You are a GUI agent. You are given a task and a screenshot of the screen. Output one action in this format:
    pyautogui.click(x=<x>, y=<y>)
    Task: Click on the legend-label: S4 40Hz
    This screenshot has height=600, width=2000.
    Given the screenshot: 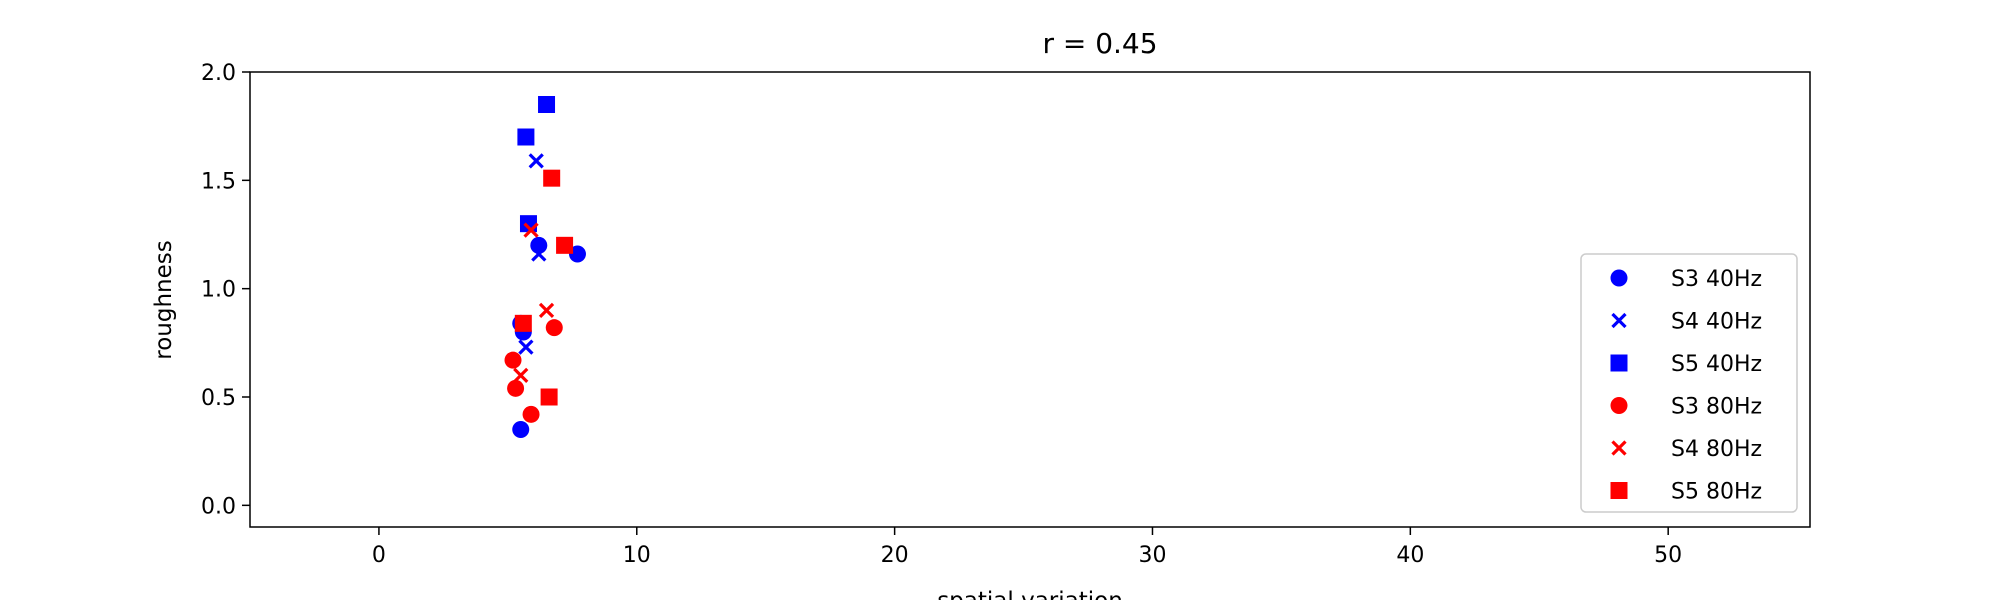 What is the action you would take?
    pyautogui.click(x=1716, y=322)
    